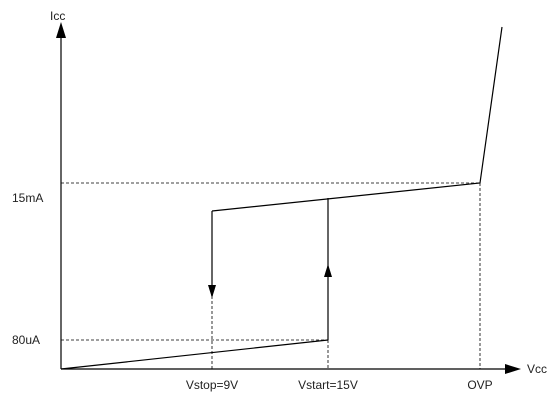 Image resolution: width=553 pixels, height=396 pixels. What do you see at coordinates (328, 270) in the screenshot?
I see `up-arrow-icon` at bounding box center [328, 270].